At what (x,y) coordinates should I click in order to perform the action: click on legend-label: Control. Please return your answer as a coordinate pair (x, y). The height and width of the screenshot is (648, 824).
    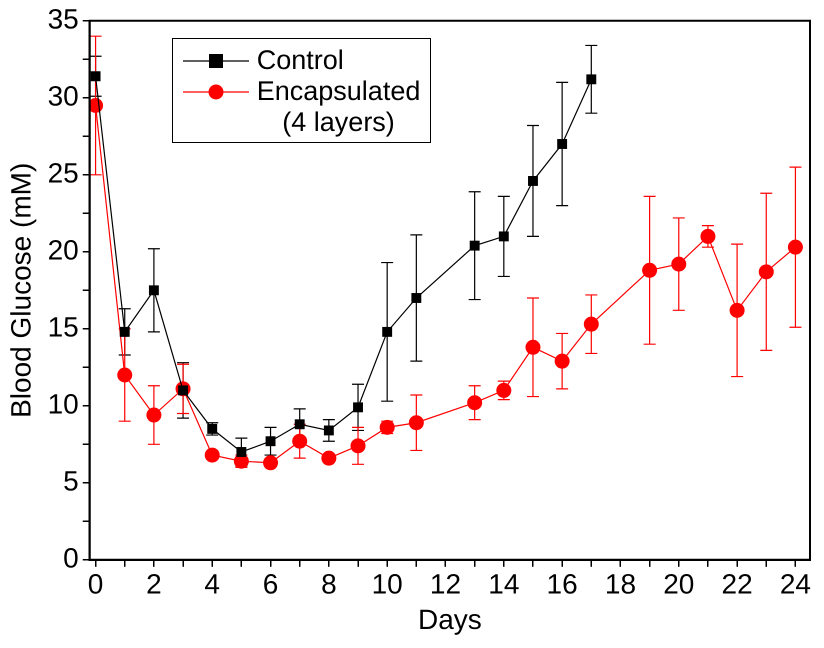
    Looking at the image, I should click on (300, 60).